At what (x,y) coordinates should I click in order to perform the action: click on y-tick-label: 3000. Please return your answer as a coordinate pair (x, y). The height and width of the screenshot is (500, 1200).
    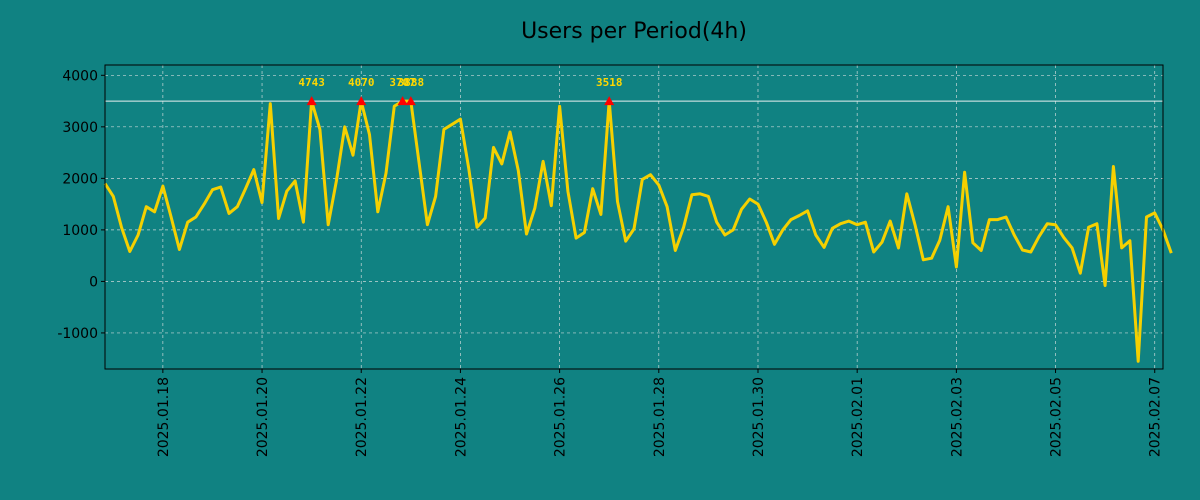
    Looking at the image, I should click on (80, 128).